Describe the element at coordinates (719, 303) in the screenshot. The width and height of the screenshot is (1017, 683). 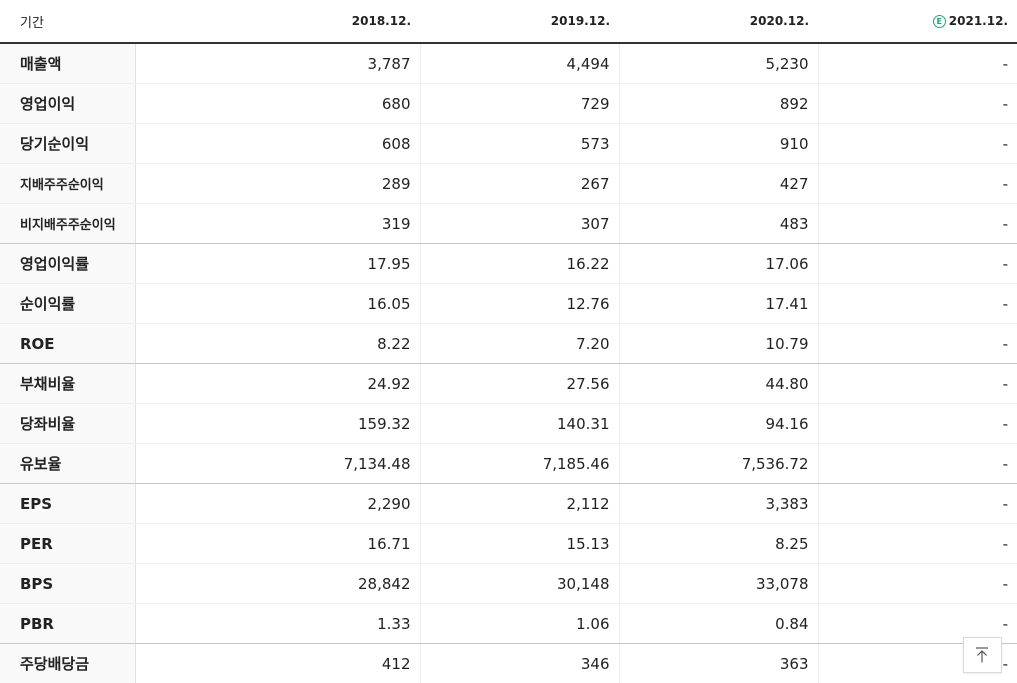
I see `cell-2020: 17.41` at that location.